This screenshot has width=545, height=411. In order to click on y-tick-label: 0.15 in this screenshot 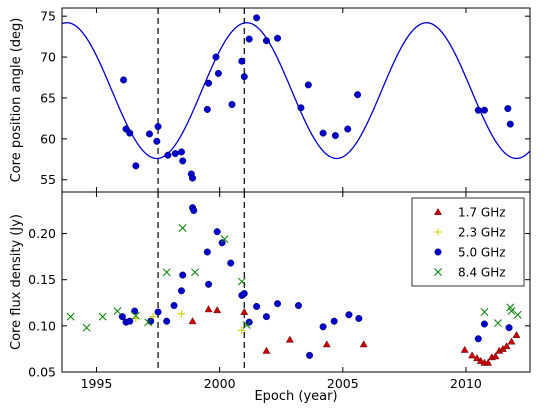, I will do `click(42, 279)`.